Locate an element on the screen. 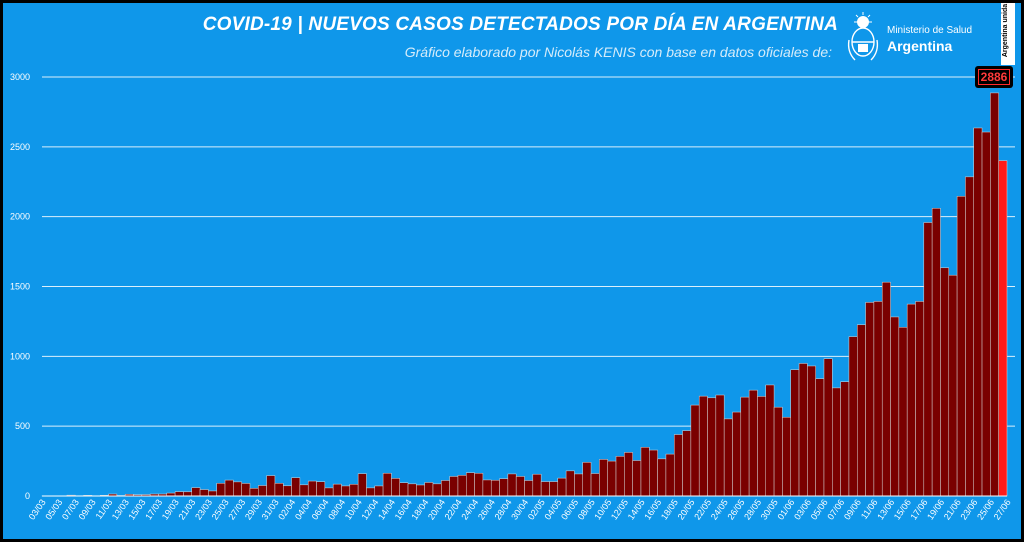  y-tick-label: 3000 is located at coordinates (20, 77).